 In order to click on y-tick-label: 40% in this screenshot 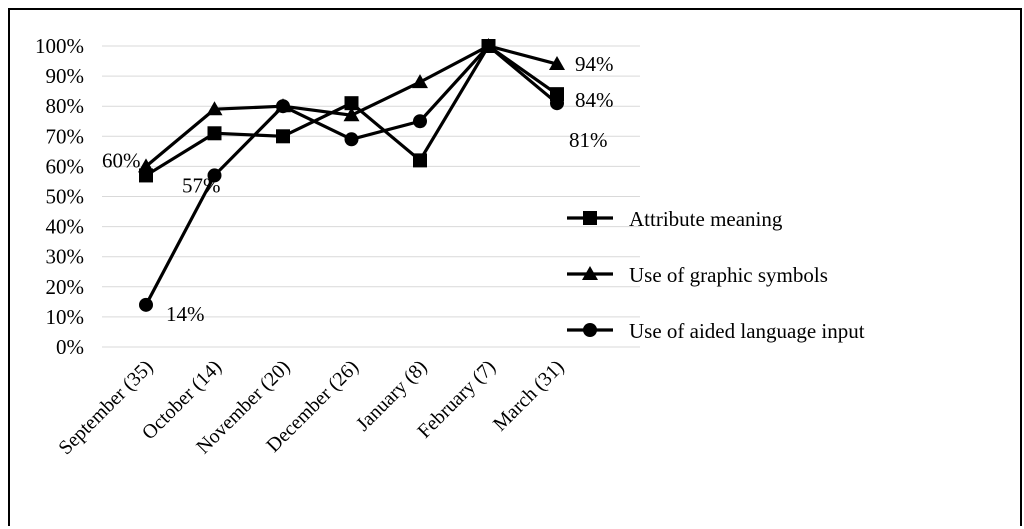, I will do `click(65, 227)`.